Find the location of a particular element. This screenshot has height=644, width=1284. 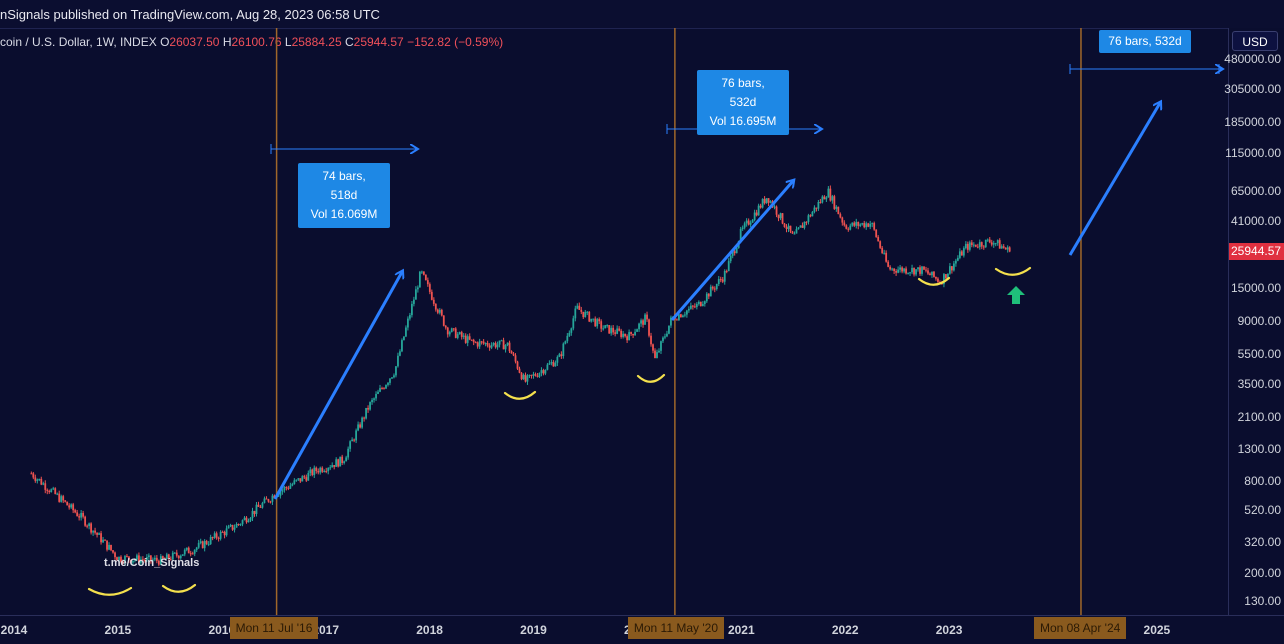

price-tick: 9000.00 is located at coordinates (1259, 321).